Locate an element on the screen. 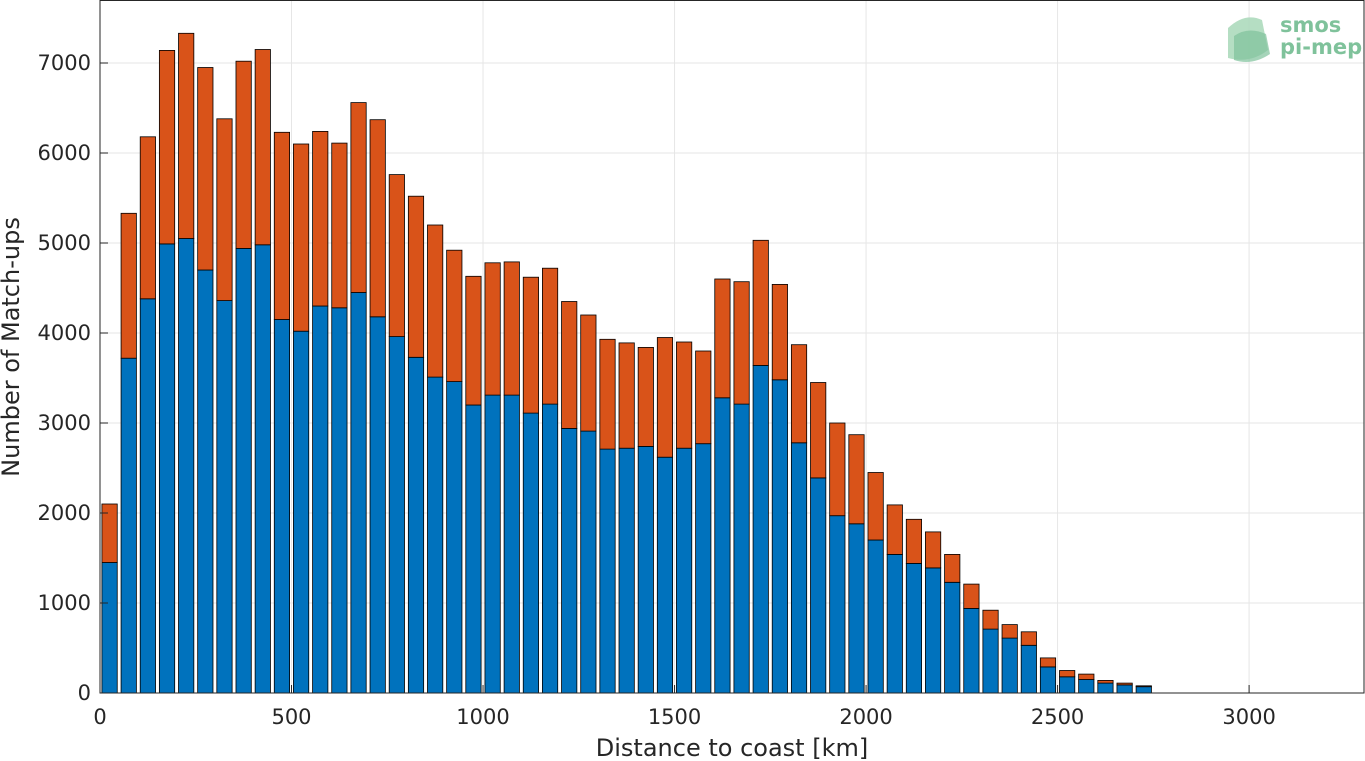 This screenshot has width=1365, height=761. y-tick-label: 4000 is located at coordinates (64, 333).